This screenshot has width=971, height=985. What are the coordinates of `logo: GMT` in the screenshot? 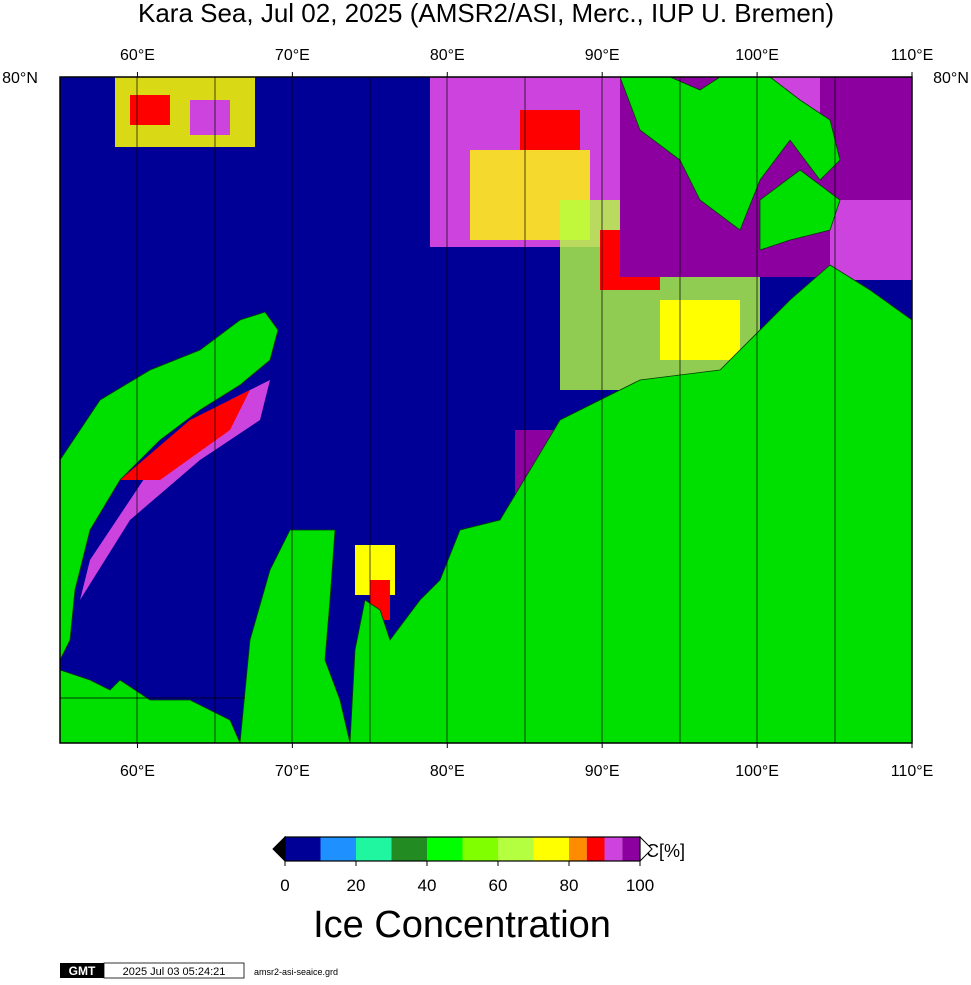 It's located at (82, 971).